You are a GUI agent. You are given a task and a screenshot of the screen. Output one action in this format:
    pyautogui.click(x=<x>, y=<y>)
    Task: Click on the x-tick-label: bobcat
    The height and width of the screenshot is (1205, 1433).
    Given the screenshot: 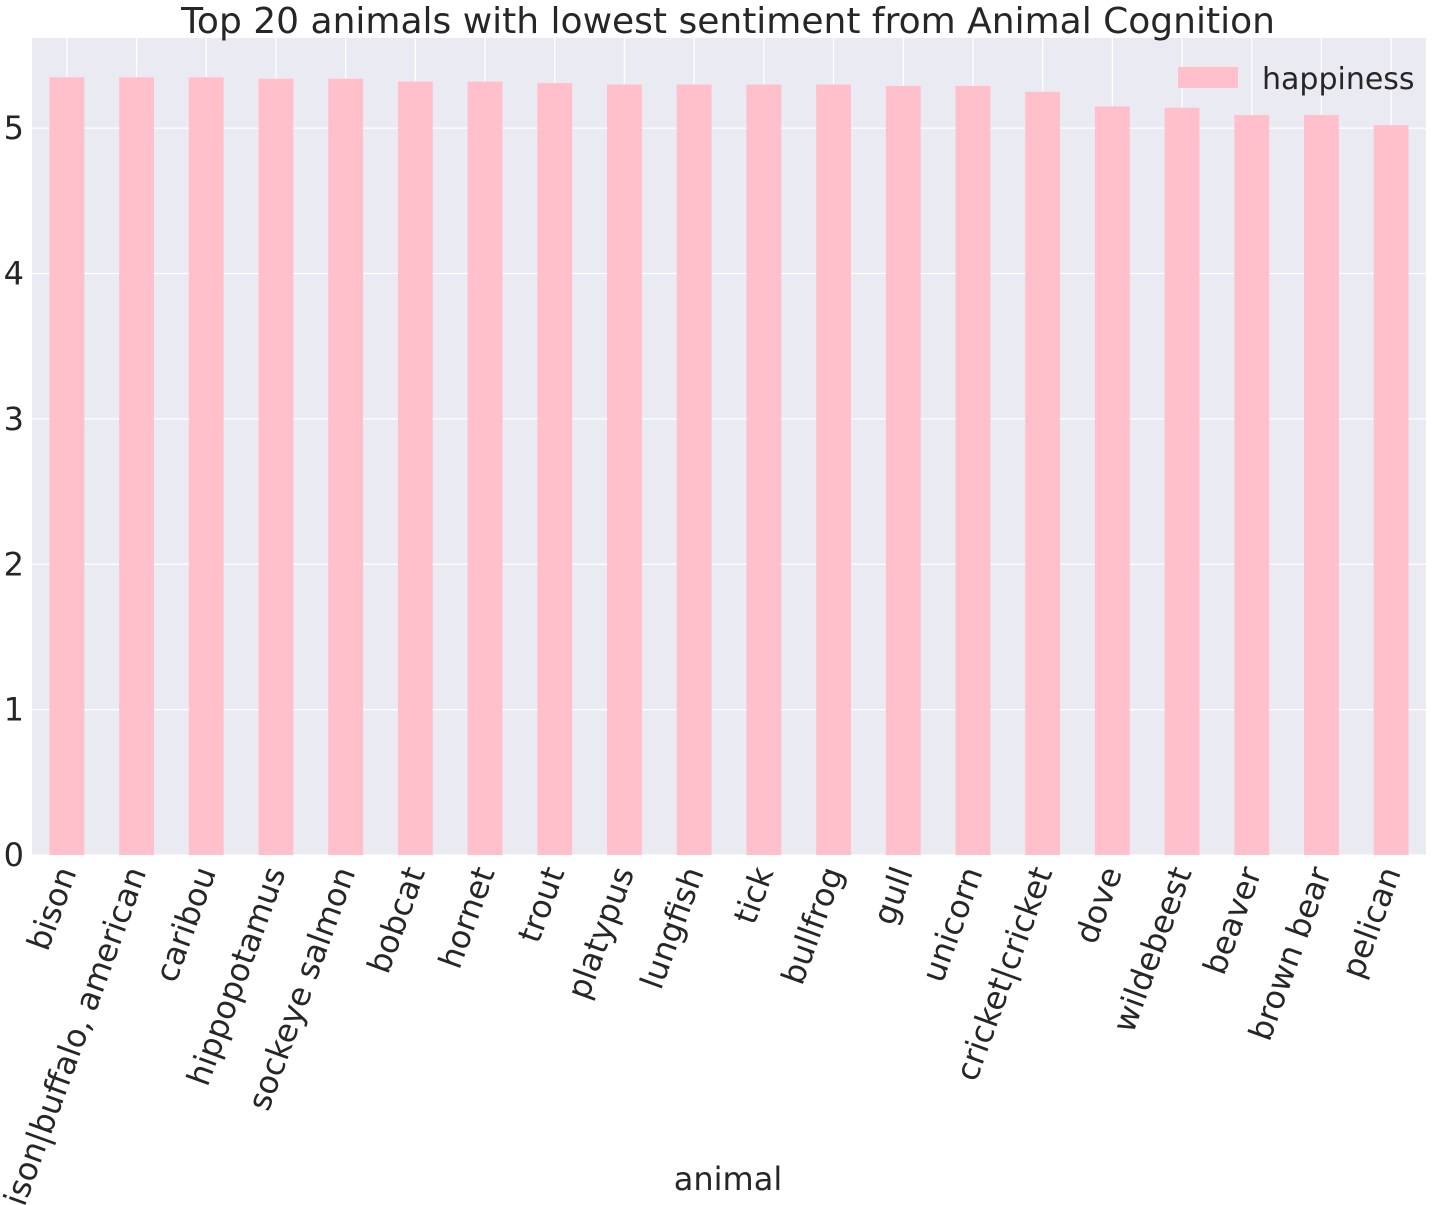 What is the action you would take?
    pyautogui.click(x=396, y=920)
    